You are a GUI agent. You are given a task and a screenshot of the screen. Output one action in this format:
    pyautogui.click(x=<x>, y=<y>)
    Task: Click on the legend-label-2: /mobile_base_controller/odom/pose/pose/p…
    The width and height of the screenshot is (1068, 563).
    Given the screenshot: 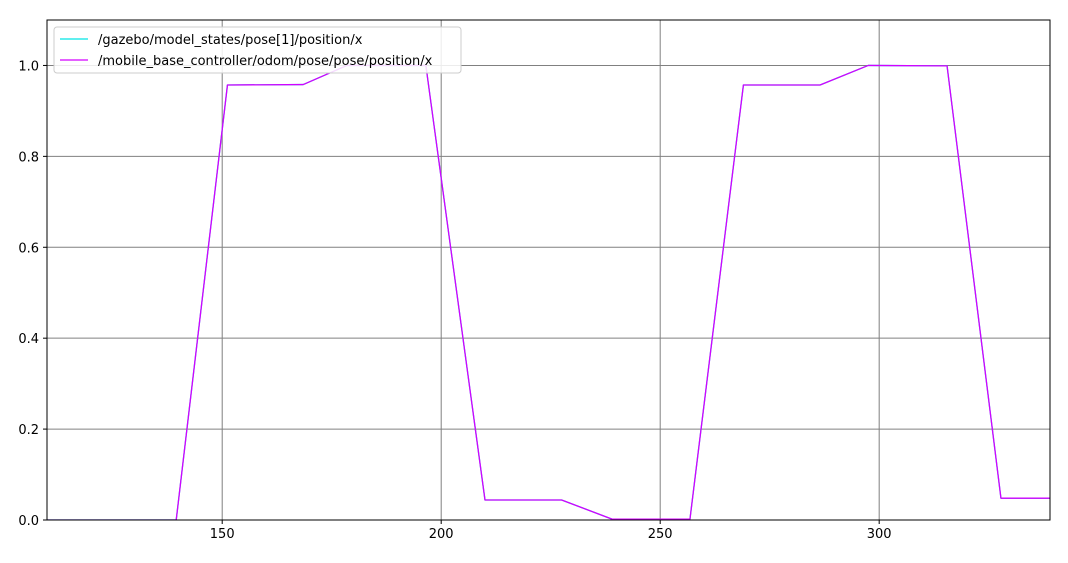 What is the action you would take?
    pyautogui.click(x=265, y=61)
    